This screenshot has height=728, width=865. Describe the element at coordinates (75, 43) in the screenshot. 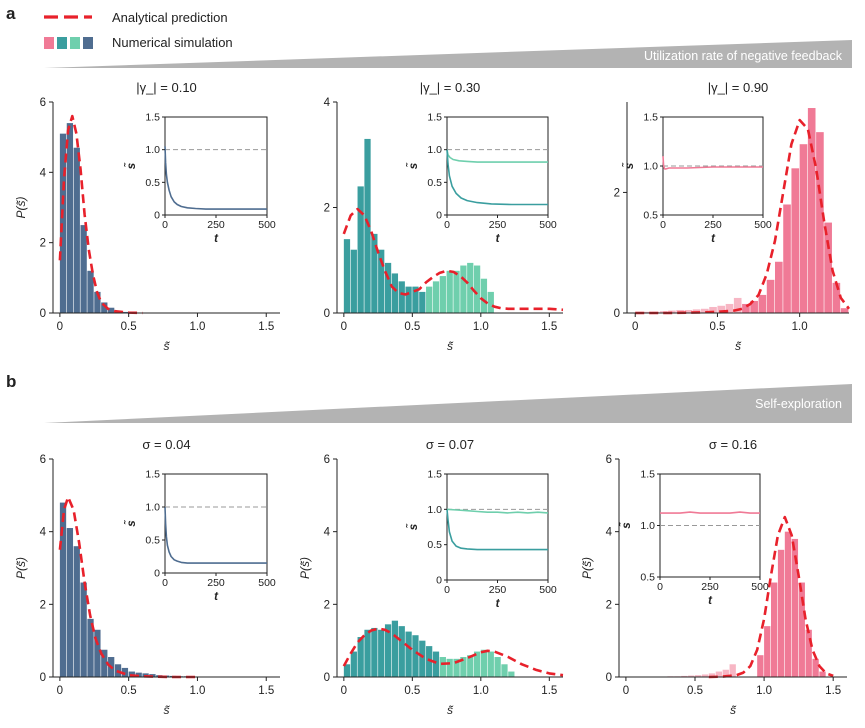

I see `legend-swatch-mint` at that location.